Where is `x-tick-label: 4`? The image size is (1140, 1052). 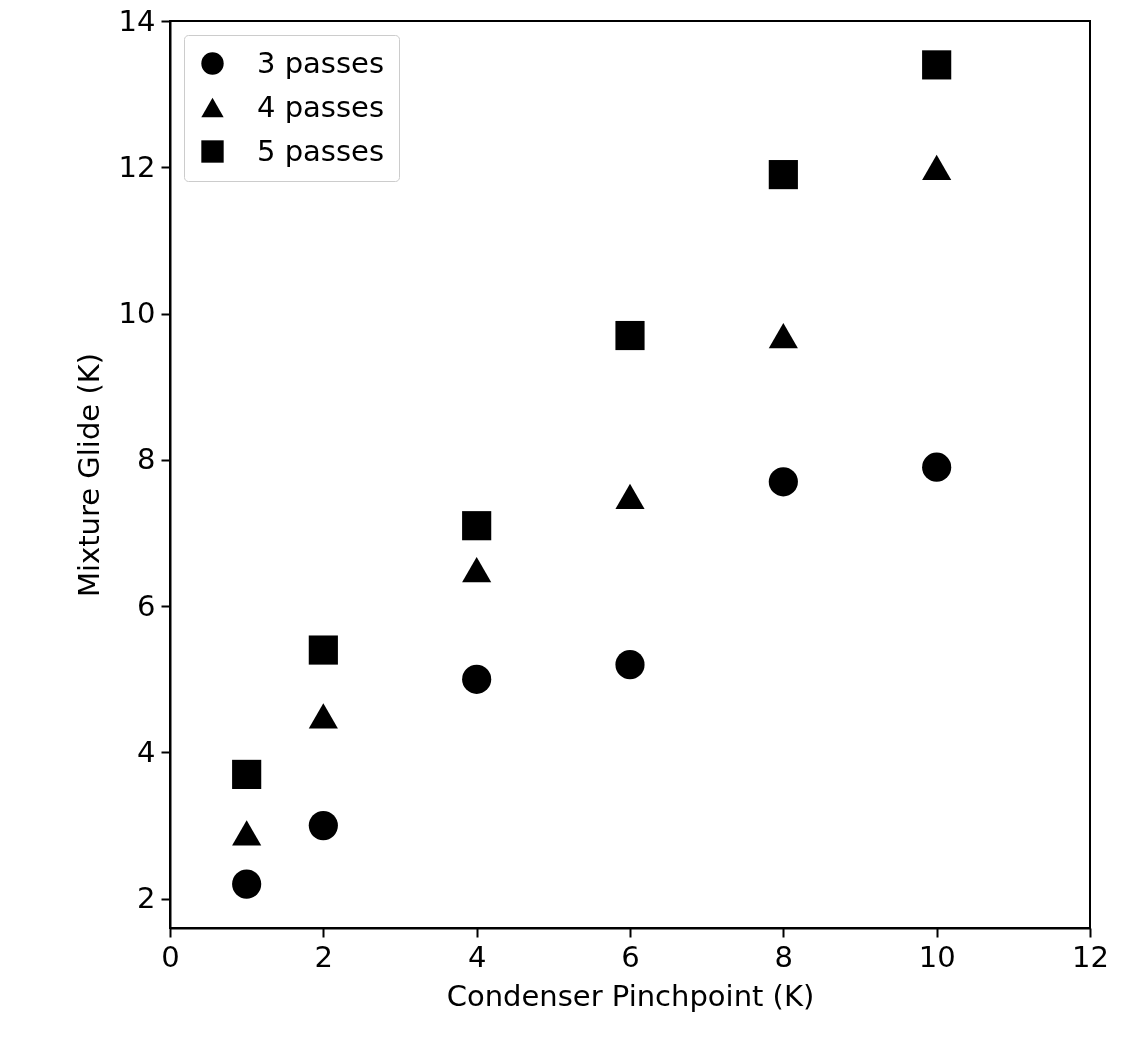 x-tick-label: 4 is located at coordinates (477, 956).